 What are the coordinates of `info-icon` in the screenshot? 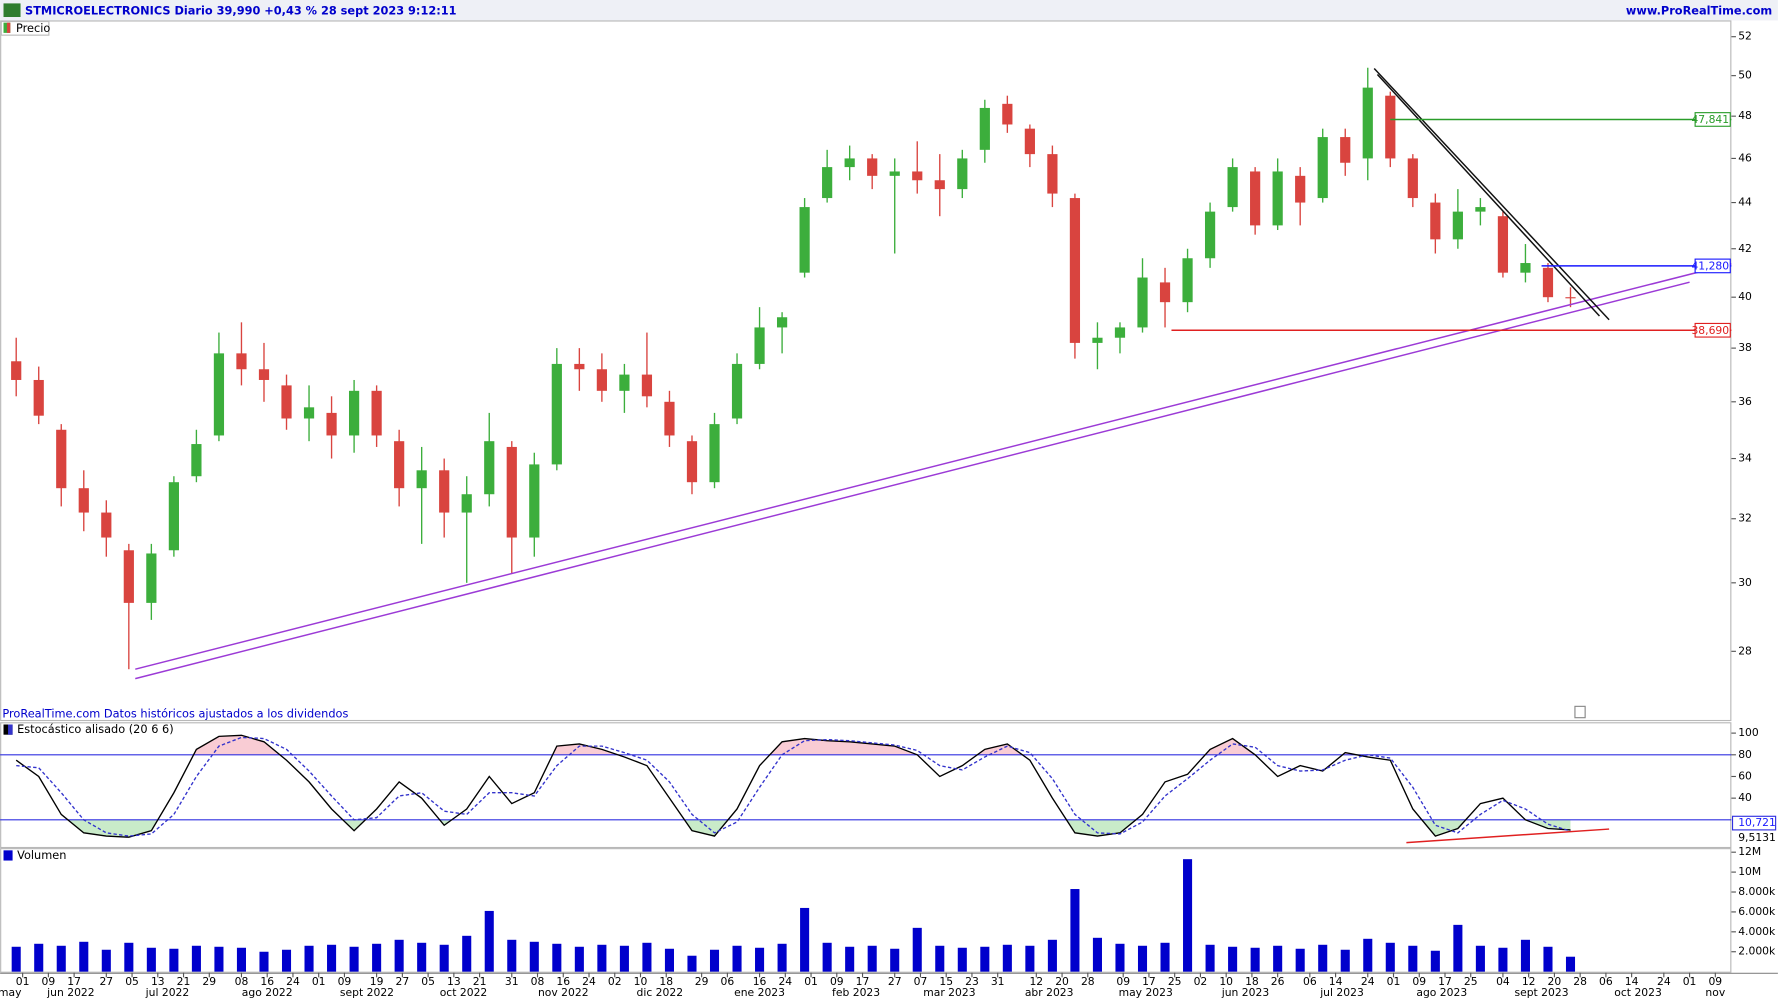 It's located at (1580, 712).